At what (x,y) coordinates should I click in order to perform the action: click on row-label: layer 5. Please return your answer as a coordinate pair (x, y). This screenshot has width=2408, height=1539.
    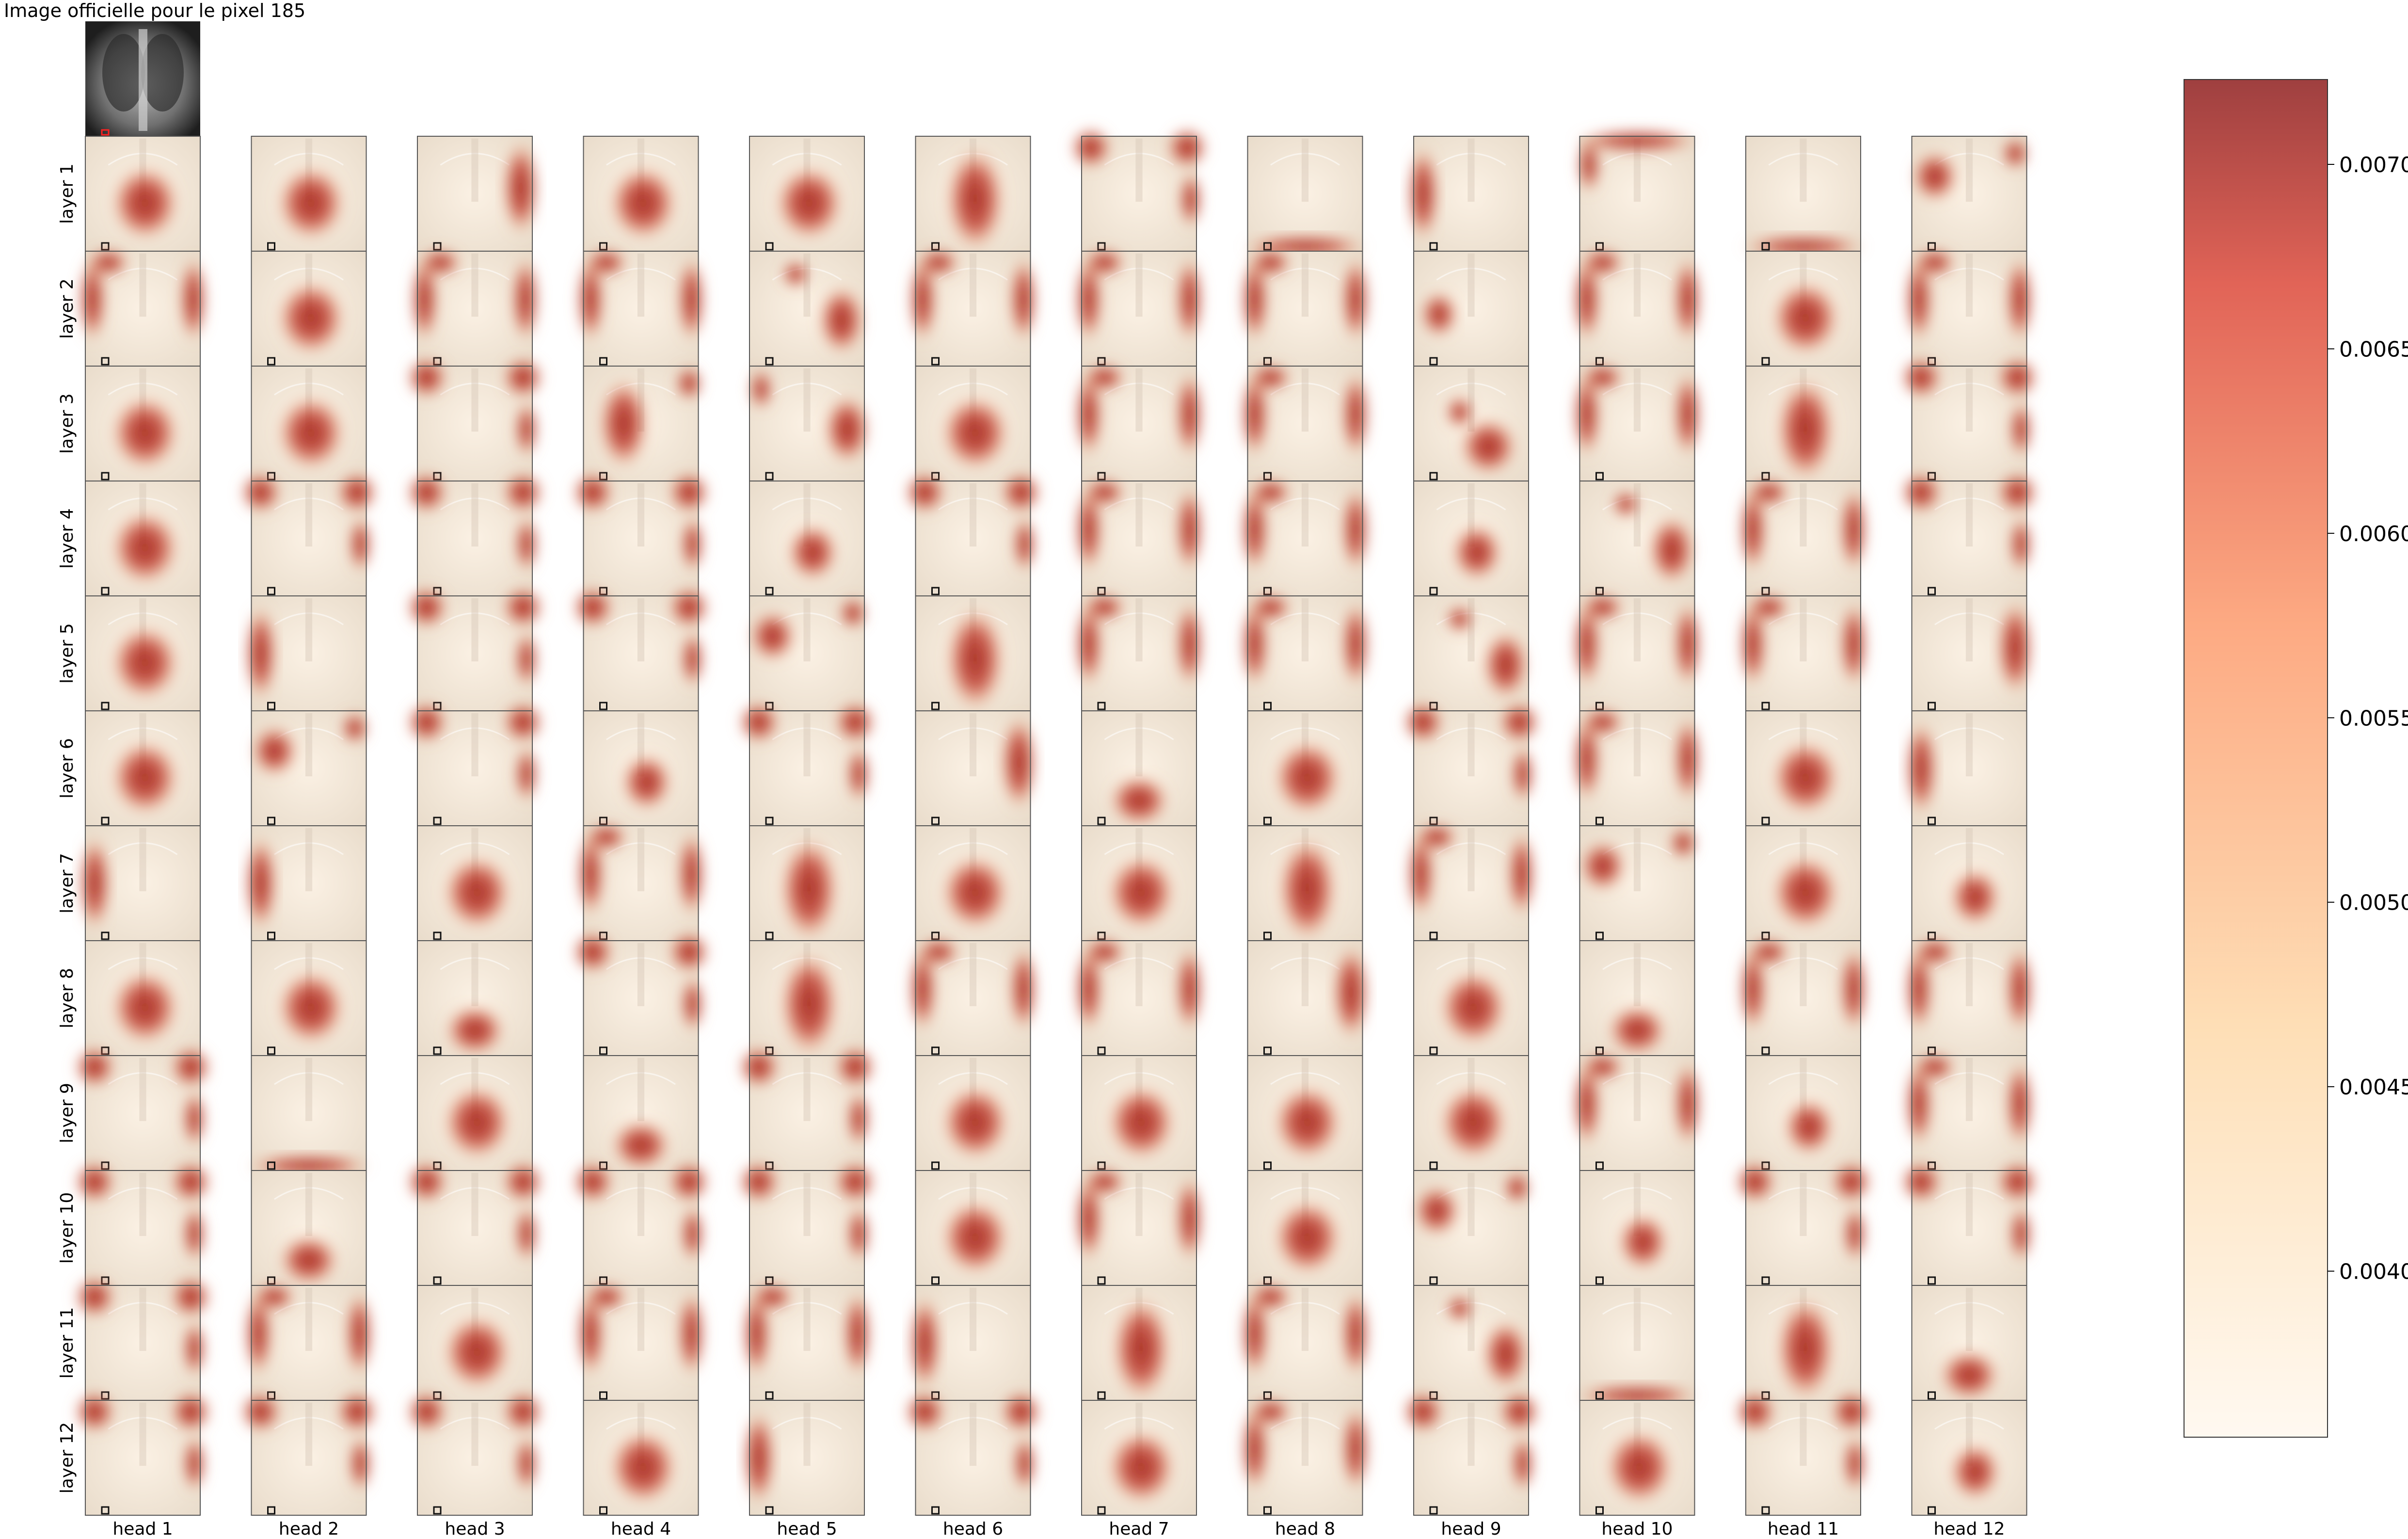
    Looking at the image, I should click on (67, 653).